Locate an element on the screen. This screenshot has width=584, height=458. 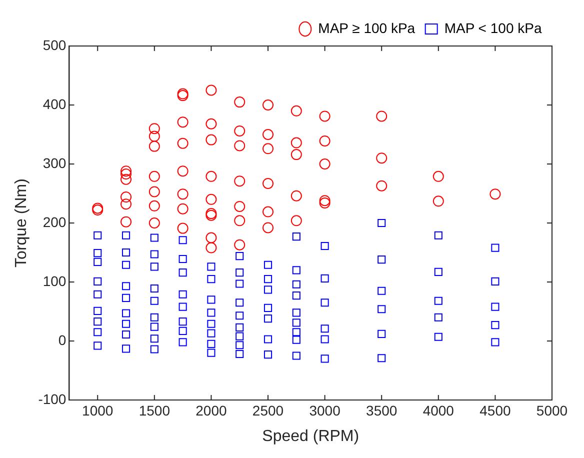
x-tick-label: 5000 is located at coordinates (552, 410).